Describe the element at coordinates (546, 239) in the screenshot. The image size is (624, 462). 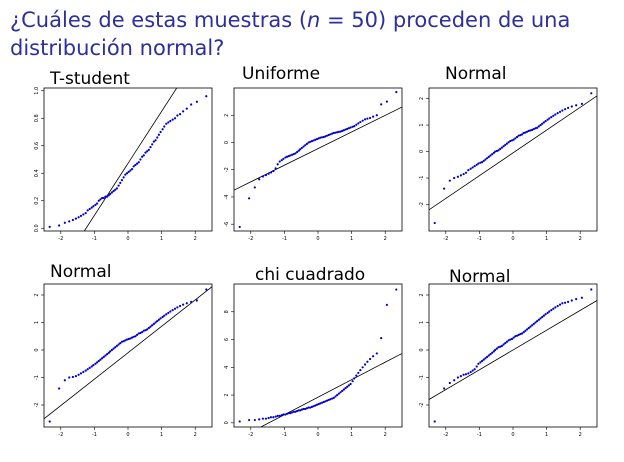
I see `x-tick-label: 1` at that location.